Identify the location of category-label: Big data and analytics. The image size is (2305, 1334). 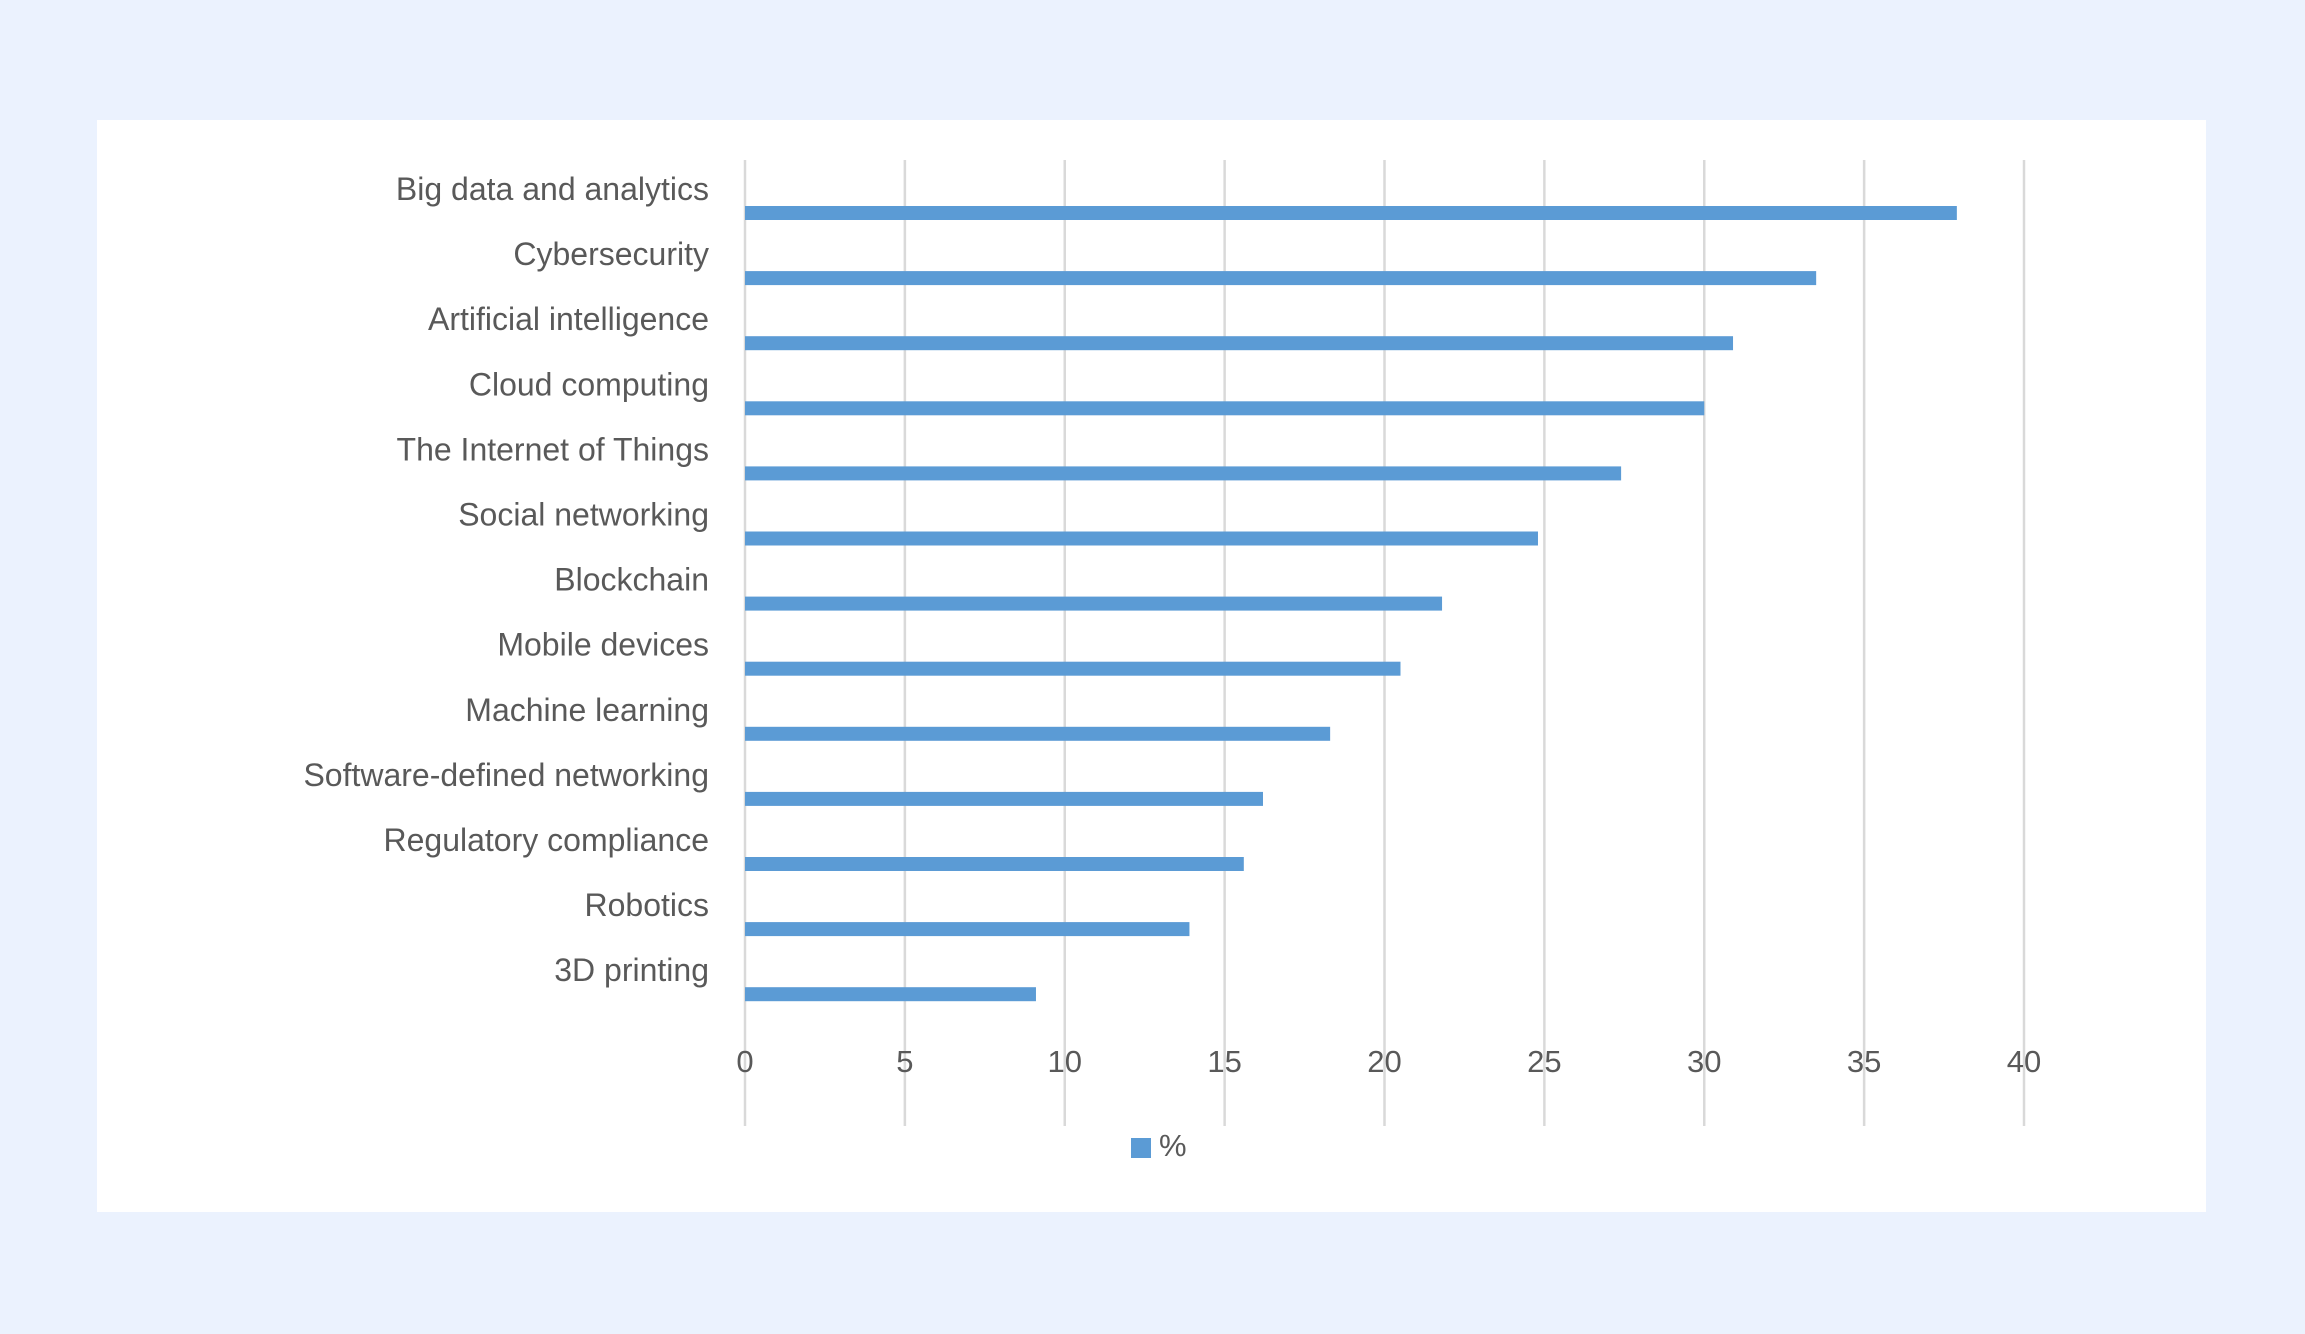
(552, 189).